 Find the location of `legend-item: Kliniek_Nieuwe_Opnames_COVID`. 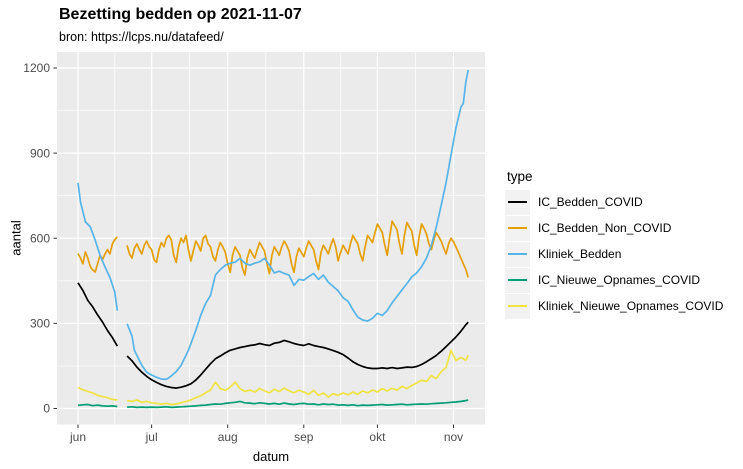

legend-item: Kliniek_Nieuwe_Opnames_COVID is located at coordinates (614, 306).